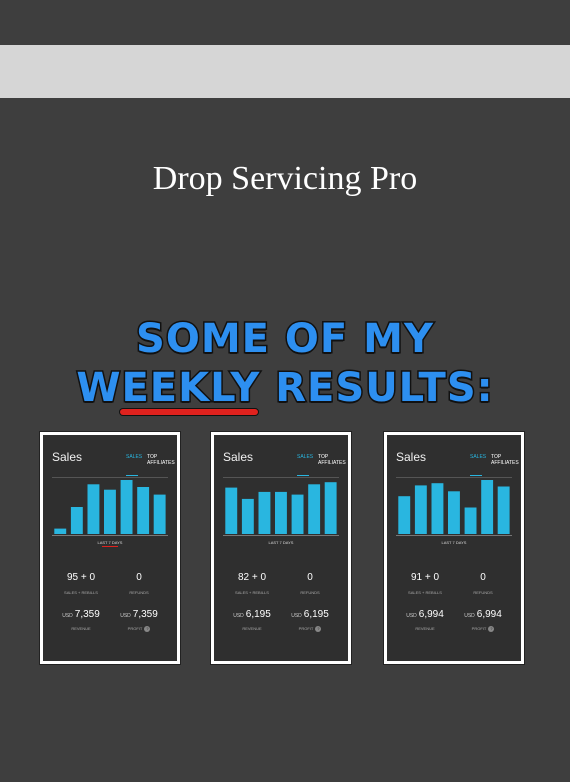 The width and height of the screenshot is (570, 782). Describe the element at coordinates (285, 339) in the screenshot. I see `headline-line-1: SOME OF MY` at that location.